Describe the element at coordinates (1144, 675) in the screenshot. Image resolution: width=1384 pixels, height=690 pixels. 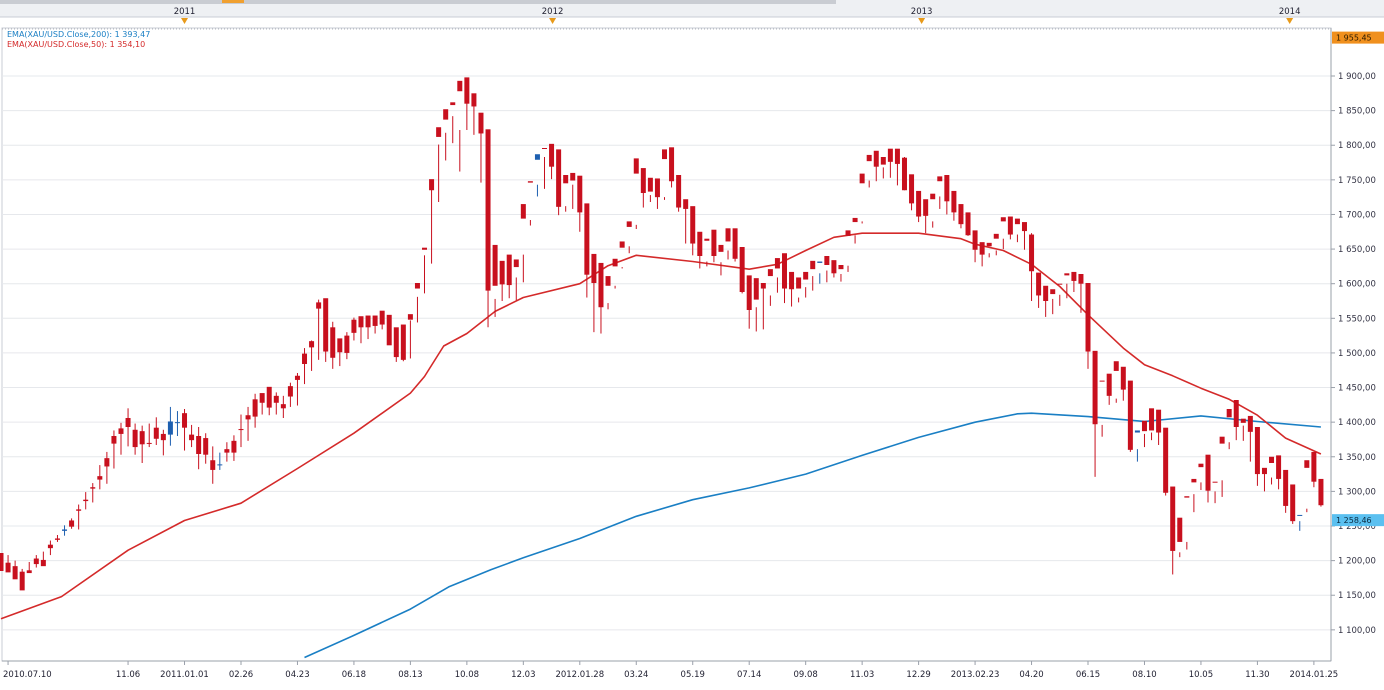
I see `x-tick-label: 08.10` at that location.